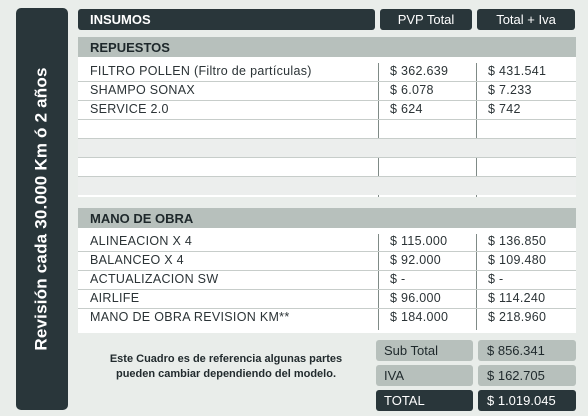 Image resolution: width=588 pixels, height=416 pixels. Describe the element at coordinates (419, 317) in the screenshot. I see `row-pvp: $ 184.000` at that location.